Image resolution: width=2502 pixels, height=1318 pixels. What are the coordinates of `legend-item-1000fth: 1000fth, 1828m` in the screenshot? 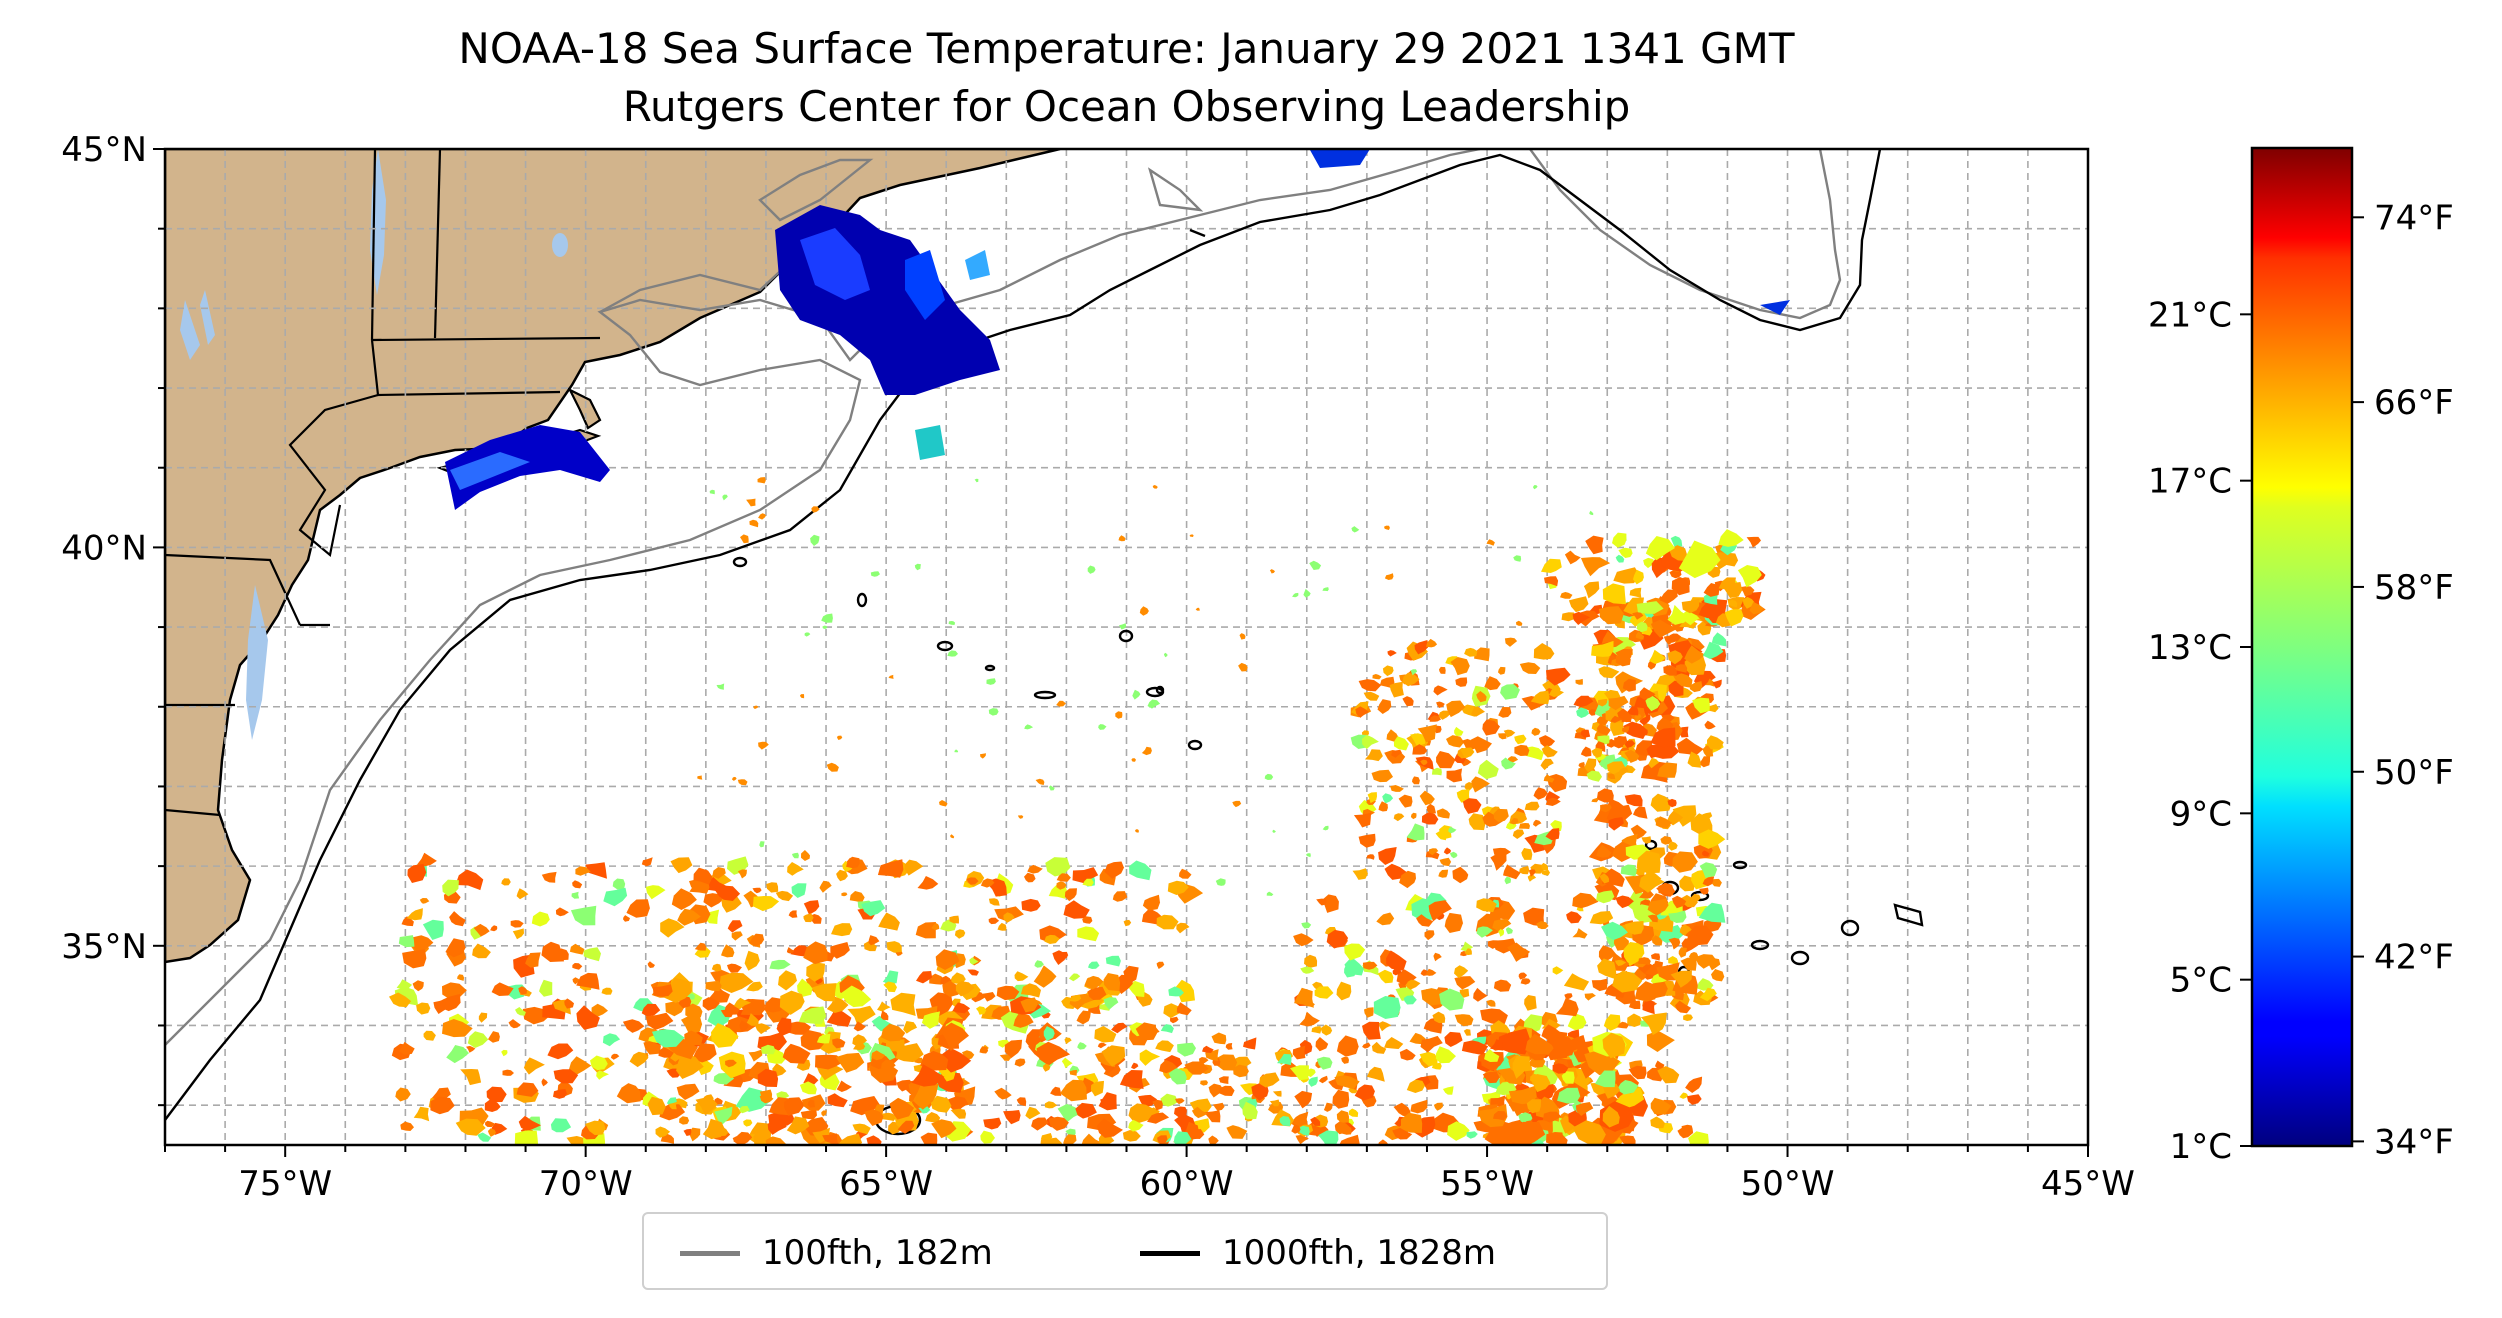 It's located at (1318, 1253).